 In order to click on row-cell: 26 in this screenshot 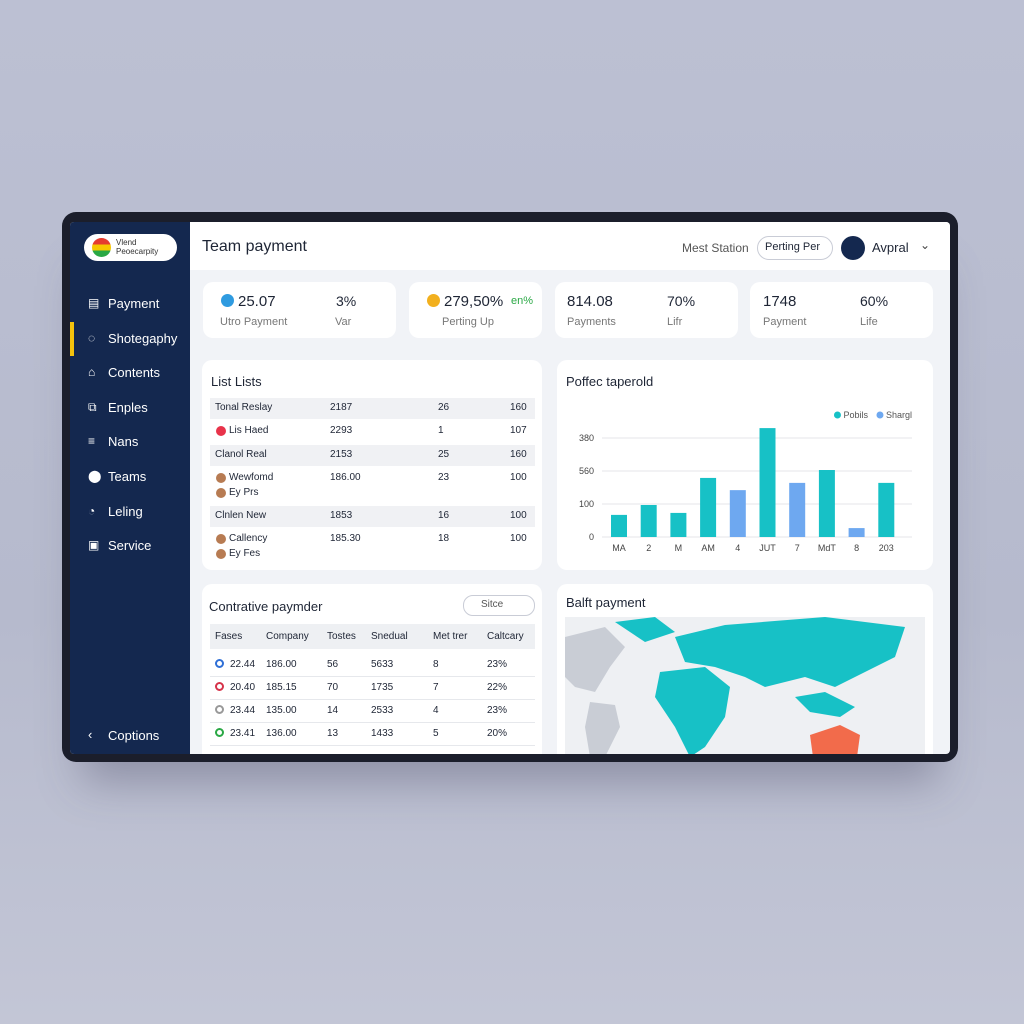, I will do `click(444, 407)`.